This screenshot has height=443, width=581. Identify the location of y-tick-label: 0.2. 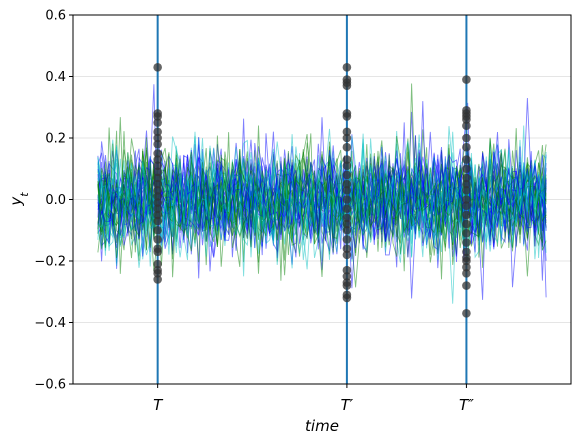
(55, 139).